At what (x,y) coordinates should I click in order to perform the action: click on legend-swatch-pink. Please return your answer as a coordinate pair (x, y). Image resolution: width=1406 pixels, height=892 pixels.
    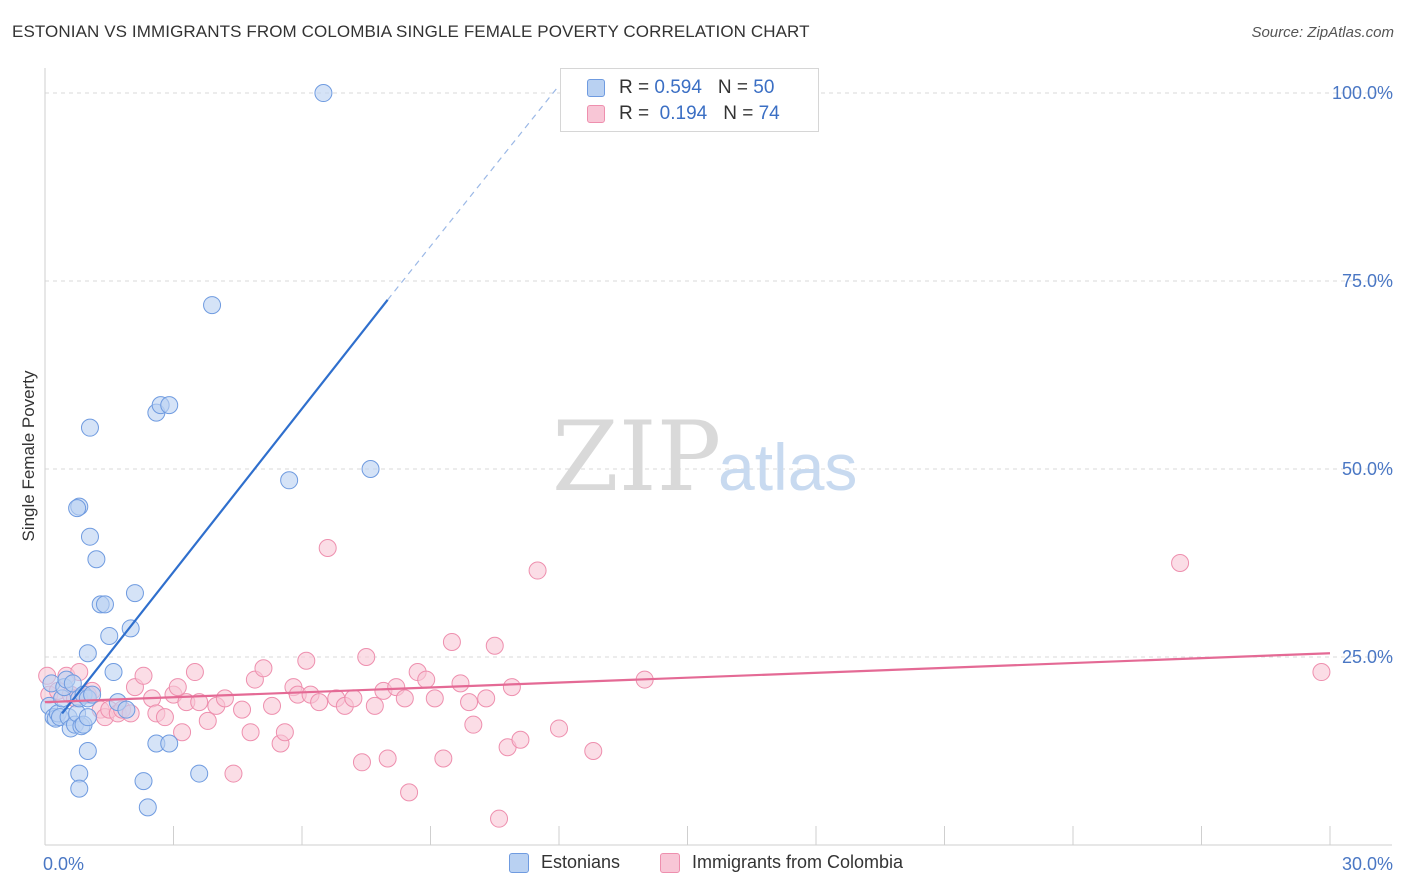
    Looking at the image, I should click on (596, 114).